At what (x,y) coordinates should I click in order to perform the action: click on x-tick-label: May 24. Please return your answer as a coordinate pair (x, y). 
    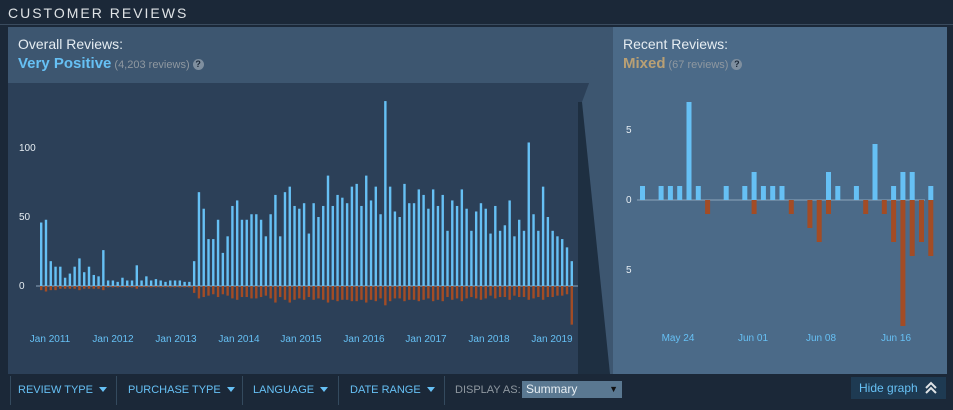
    Looking at the image, I should click on (678, 338).